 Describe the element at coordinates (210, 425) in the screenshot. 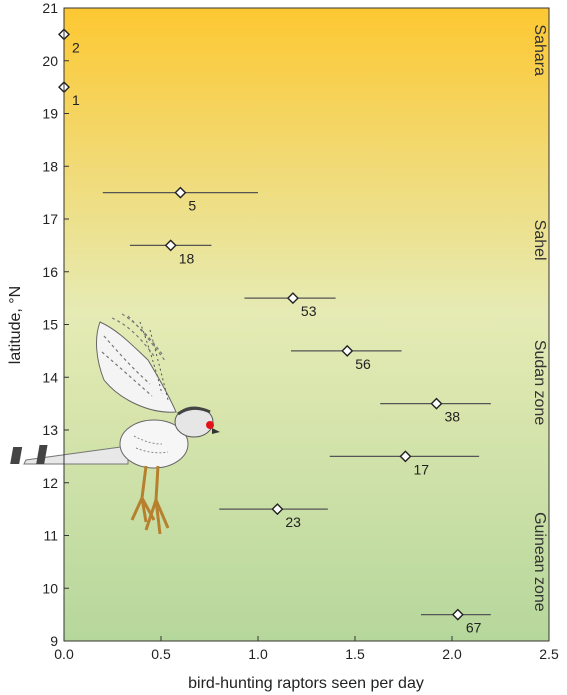

I see `raptor-eye` at that location.